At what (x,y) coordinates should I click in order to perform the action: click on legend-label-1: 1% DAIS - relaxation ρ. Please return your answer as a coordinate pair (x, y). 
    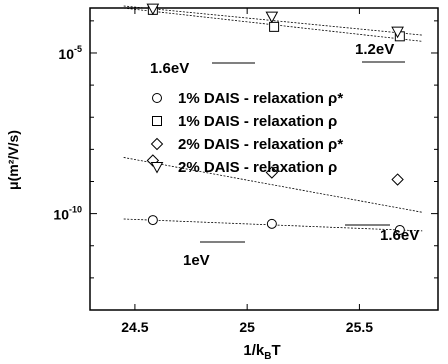
    Looking at the image, I should click on (257, 121).